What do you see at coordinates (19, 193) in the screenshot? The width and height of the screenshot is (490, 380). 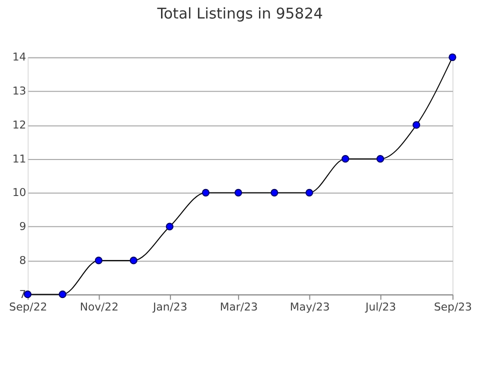 I see `y-tick-label: 10` at bounding box center [19, 193].